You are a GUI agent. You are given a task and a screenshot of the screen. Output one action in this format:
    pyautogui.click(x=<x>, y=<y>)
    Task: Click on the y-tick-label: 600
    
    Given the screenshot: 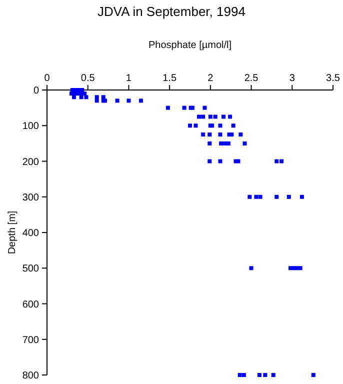 What is the action you would take?
    pyautogui.click(x=31, y=304)
    